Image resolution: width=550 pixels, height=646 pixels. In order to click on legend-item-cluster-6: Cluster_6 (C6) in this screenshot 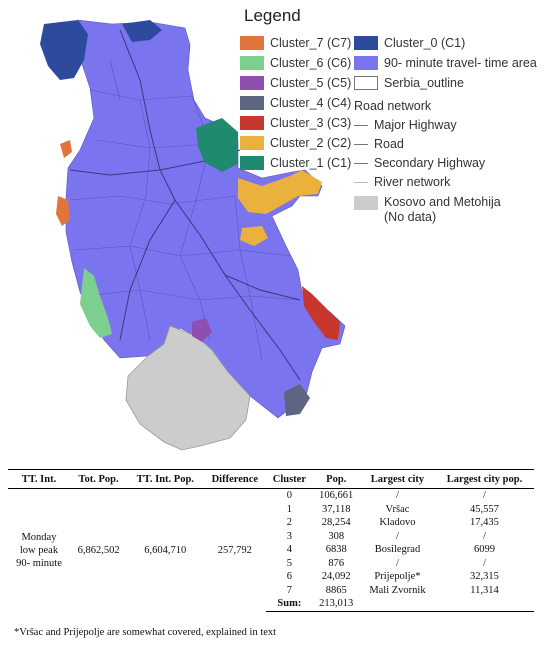, I will do `click(295, 63)`.